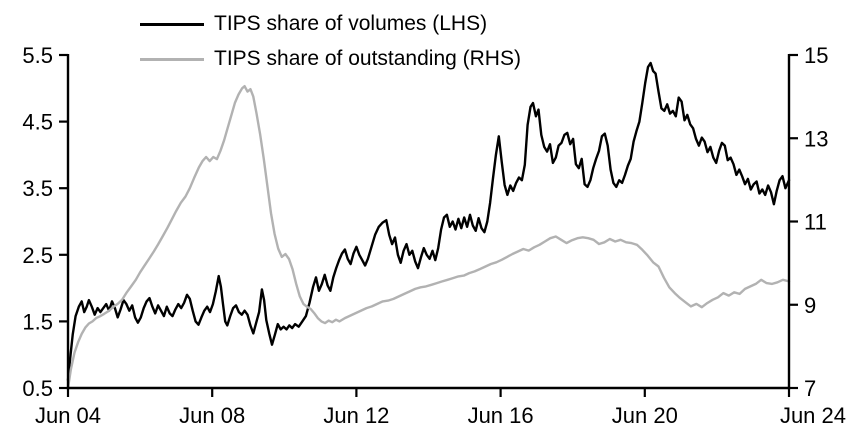 This screenshot has width=852, height=441. Describe the element at coordinates (813, 415) in the screenshot. I see `x-axis-tick-label: Jun 24` at that location.